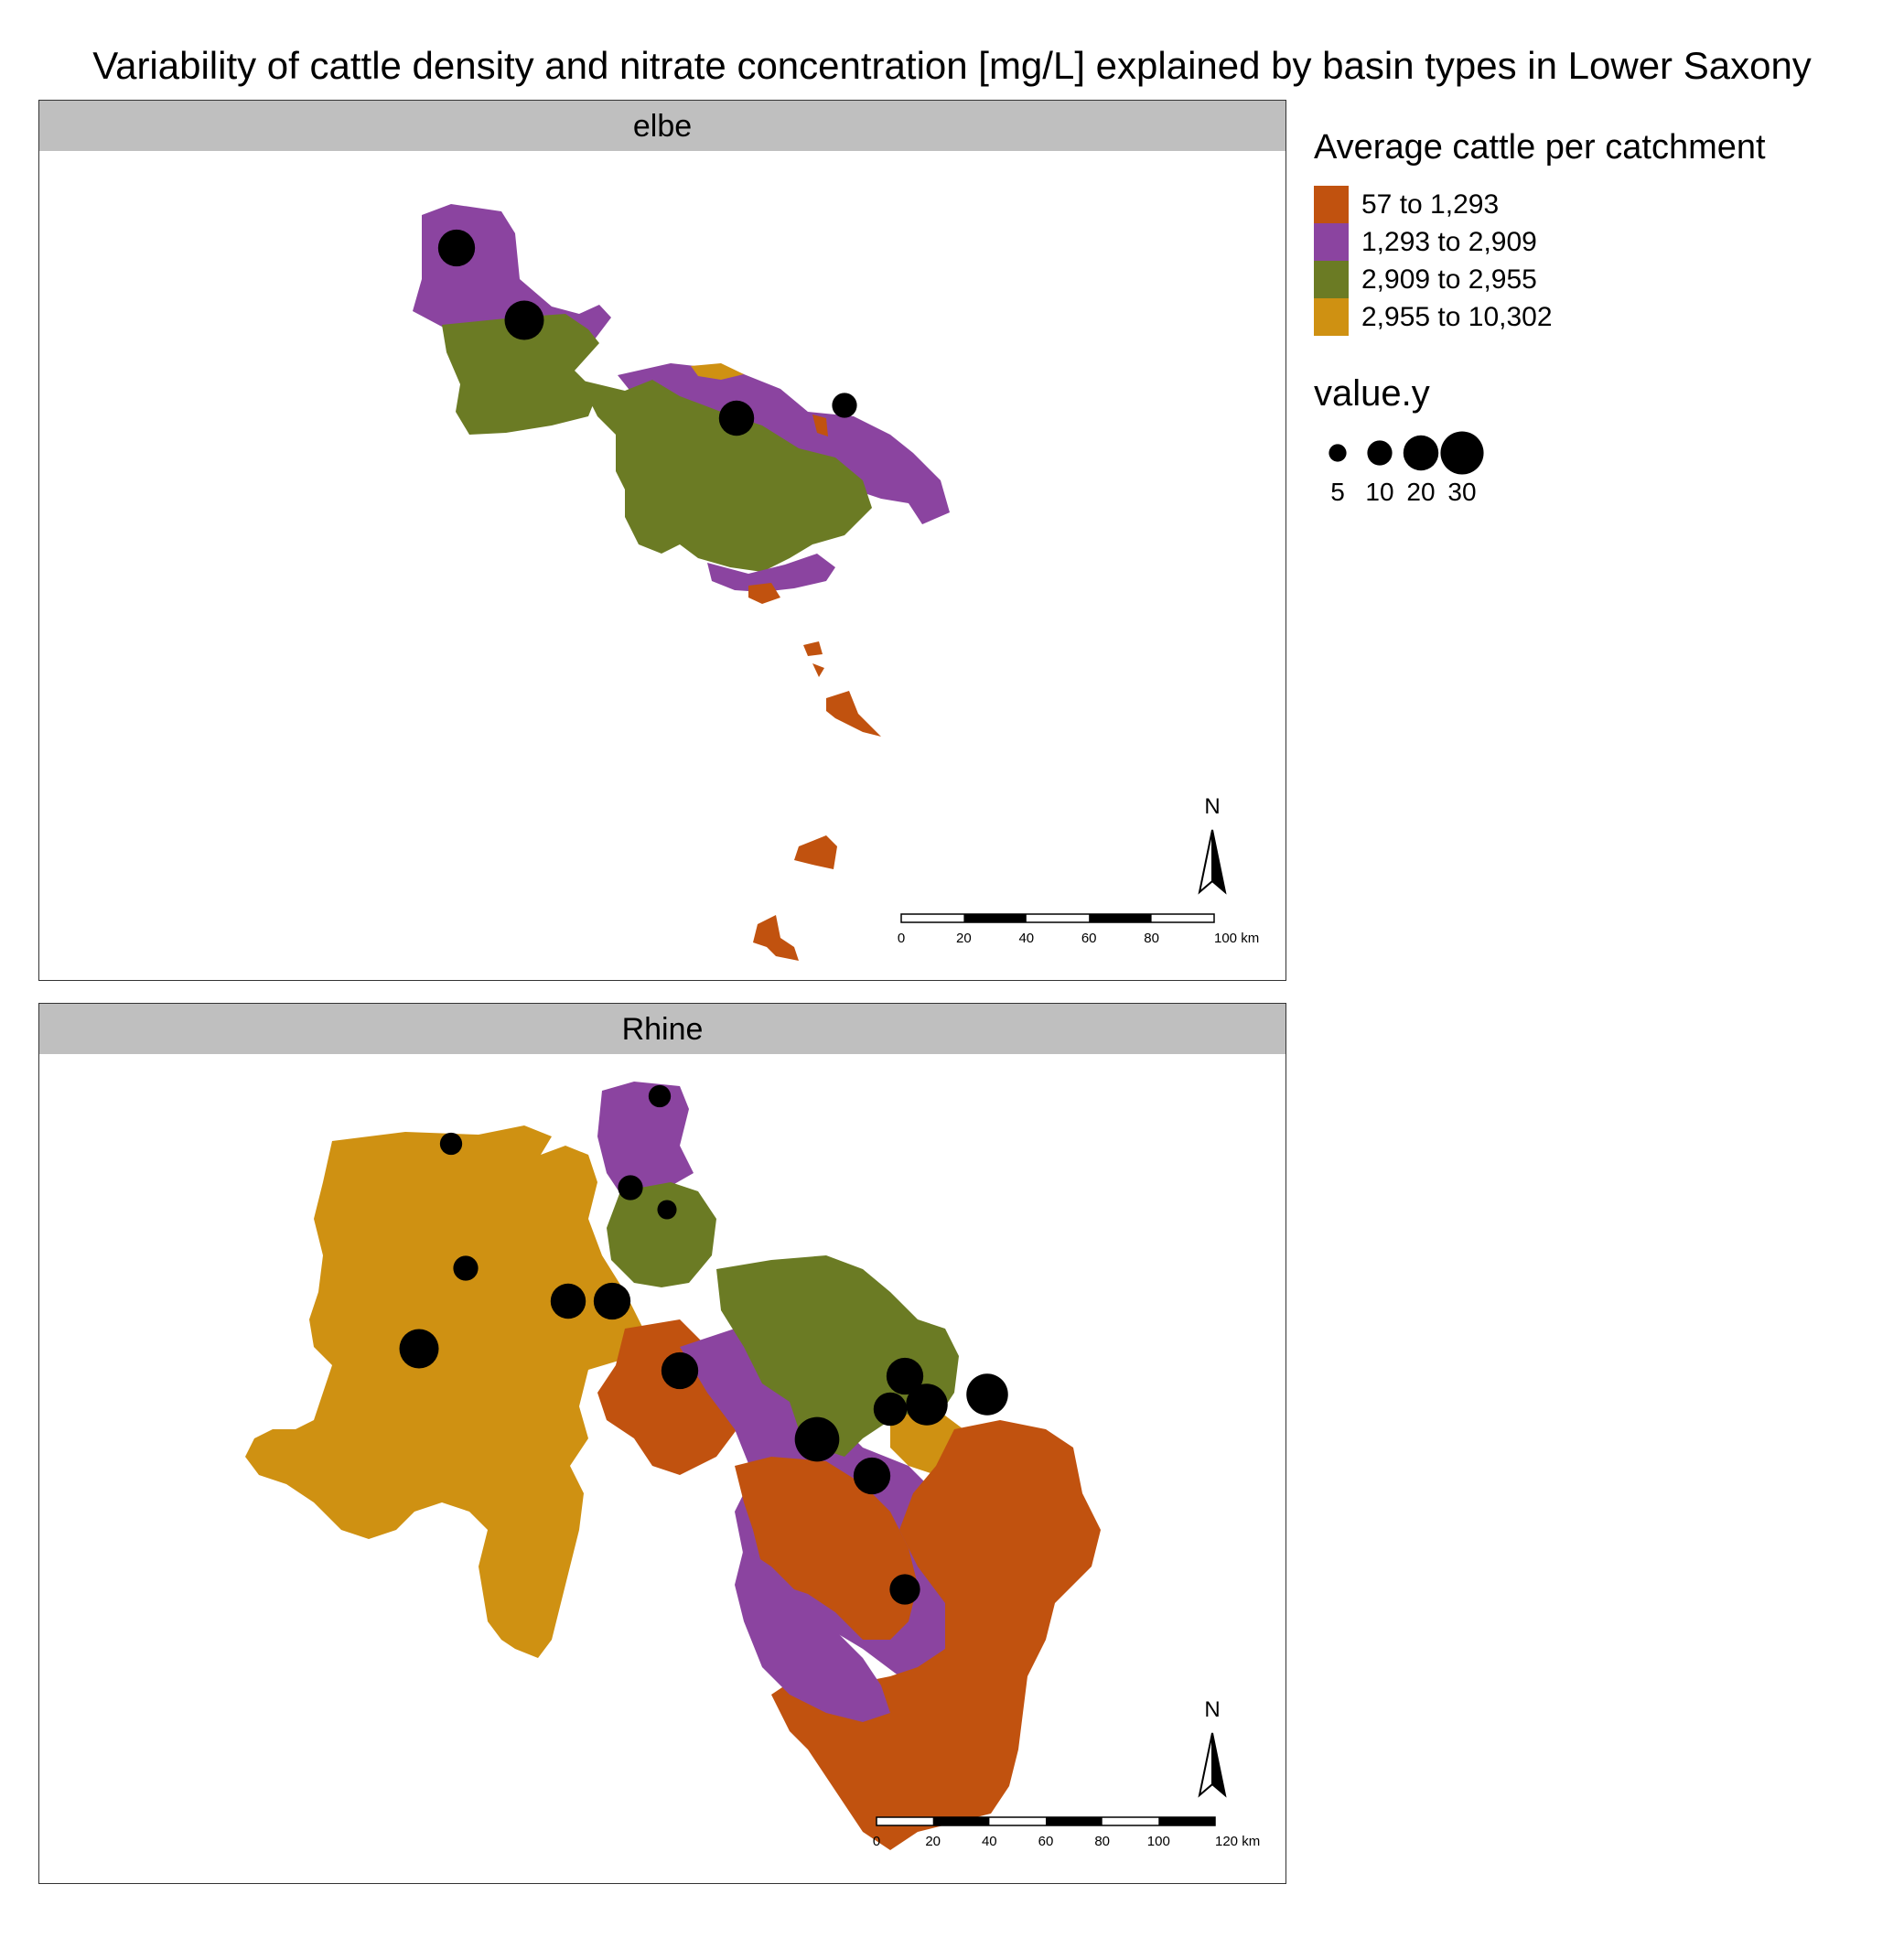  I want to click on legend-label: 2,909 to 2,955, so click(1449, 279).